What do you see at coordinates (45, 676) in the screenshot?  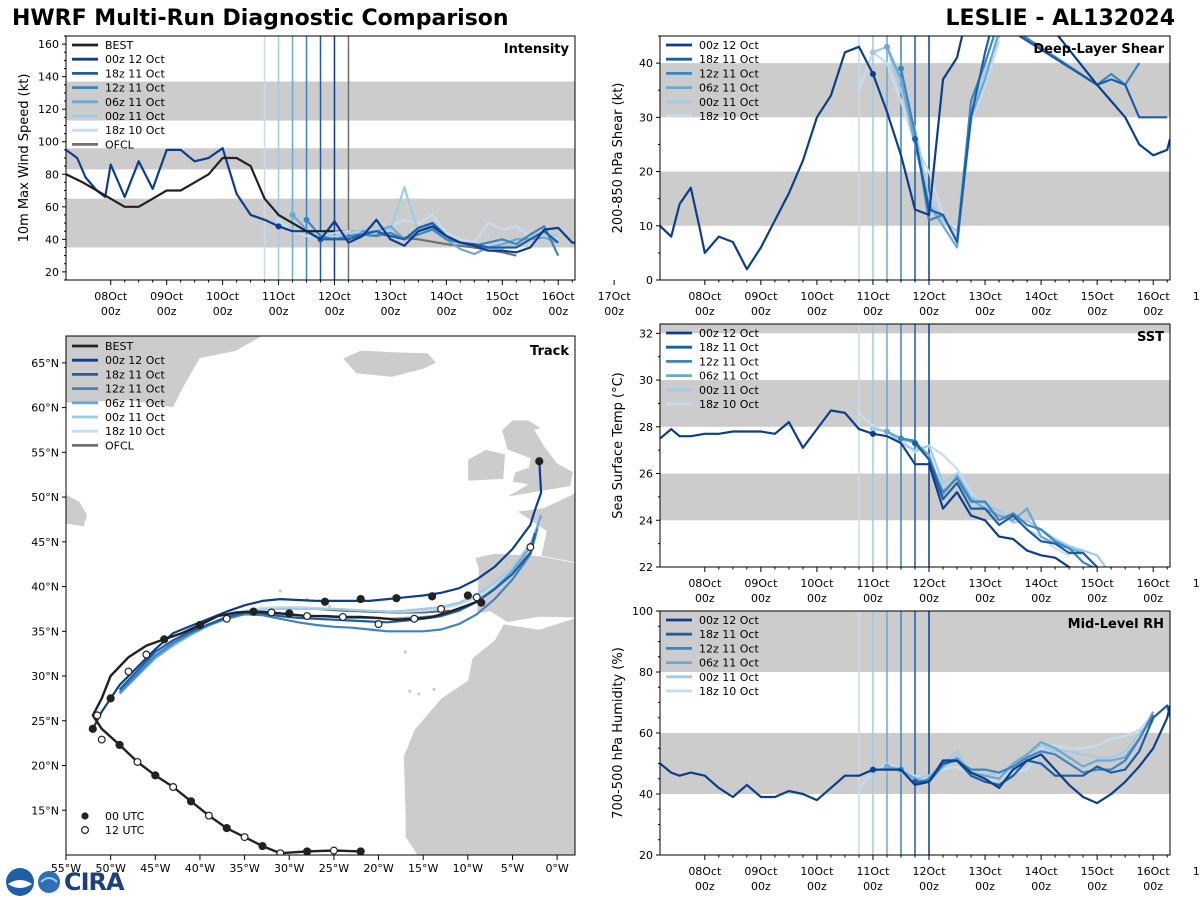 I see `track-ytick-label: 30°N` at bounding box center [45, 676].